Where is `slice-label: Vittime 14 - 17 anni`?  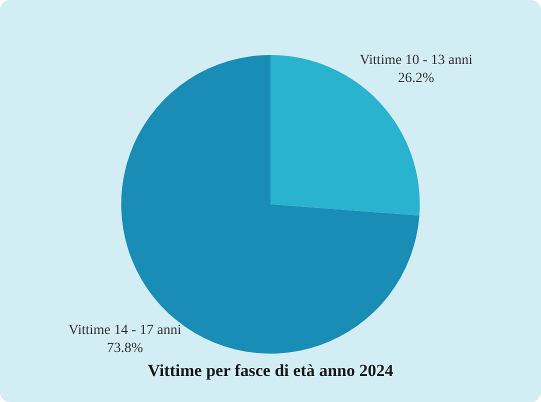 slice-label: Vittime 14 - 17 anni is located at coordinates (125, 330).